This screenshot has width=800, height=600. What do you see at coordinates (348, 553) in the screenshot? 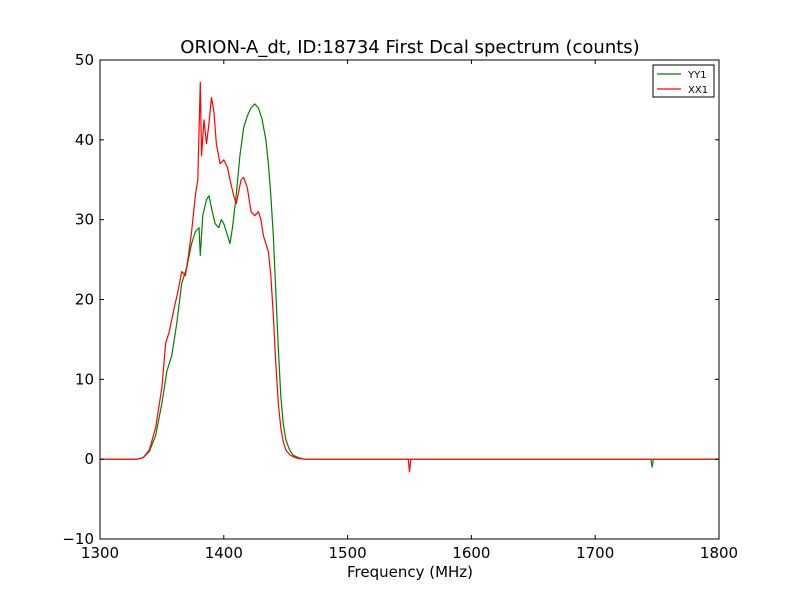
I see `x-tick-label: 1500` at bounding box center [348, 553].